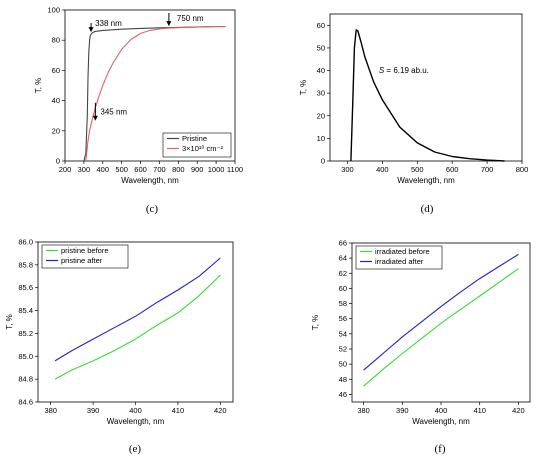  What do you see at coordinates (25, 379) in the screenshot?
I see `y-tick-label: 84.8` at bounding box center [25, 379].